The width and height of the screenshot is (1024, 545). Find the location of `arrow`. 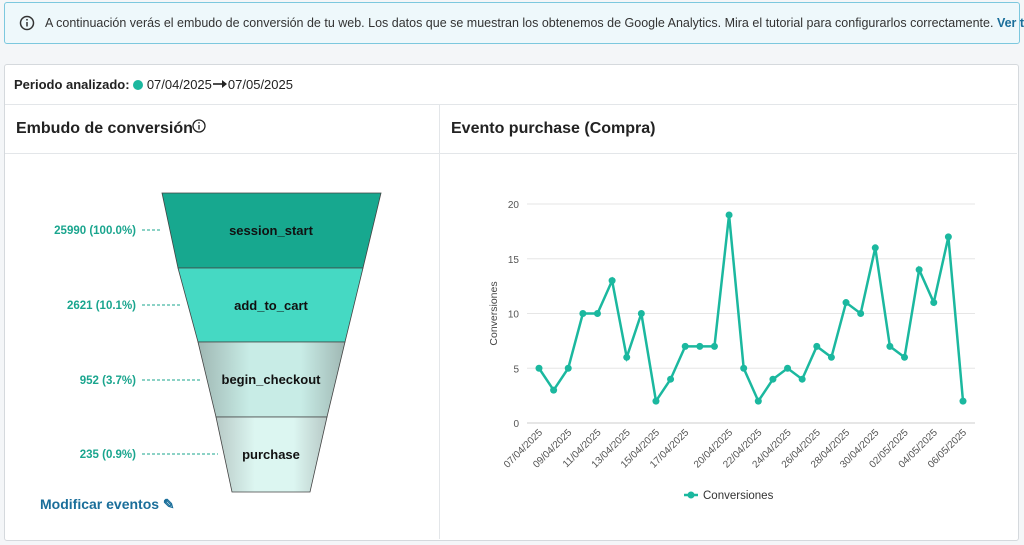

arrow is located at coordinates (219, 84).